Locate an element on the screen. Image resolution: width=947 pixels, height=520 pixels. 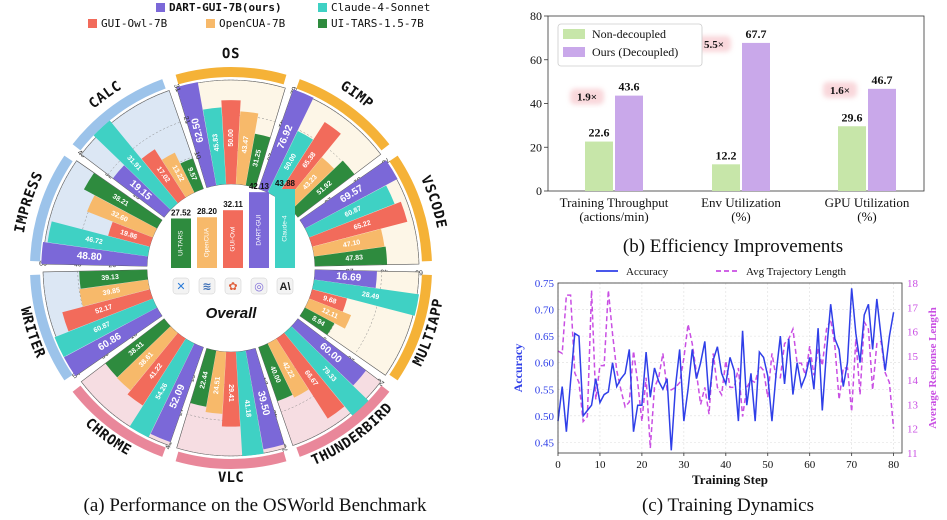
category-label: (actions/min) is located at coordinates (613, 216).